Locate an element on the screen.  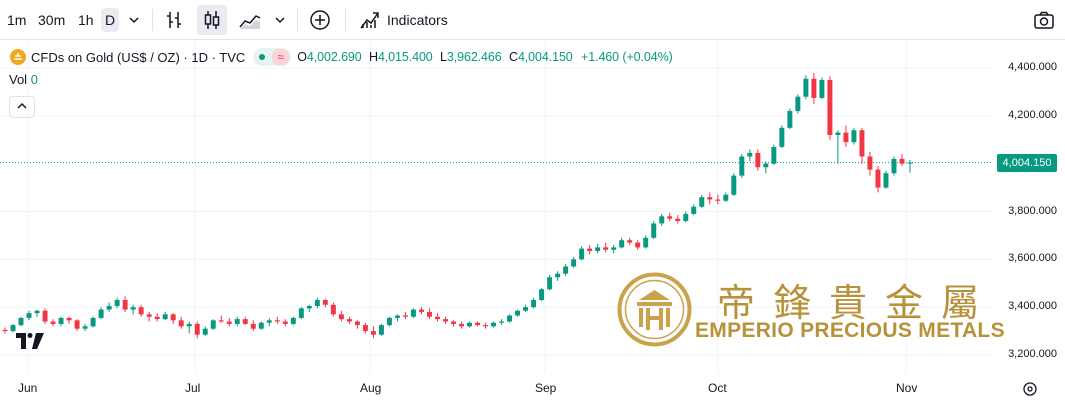
candlestick-icon is located at coordinates (212, 20).